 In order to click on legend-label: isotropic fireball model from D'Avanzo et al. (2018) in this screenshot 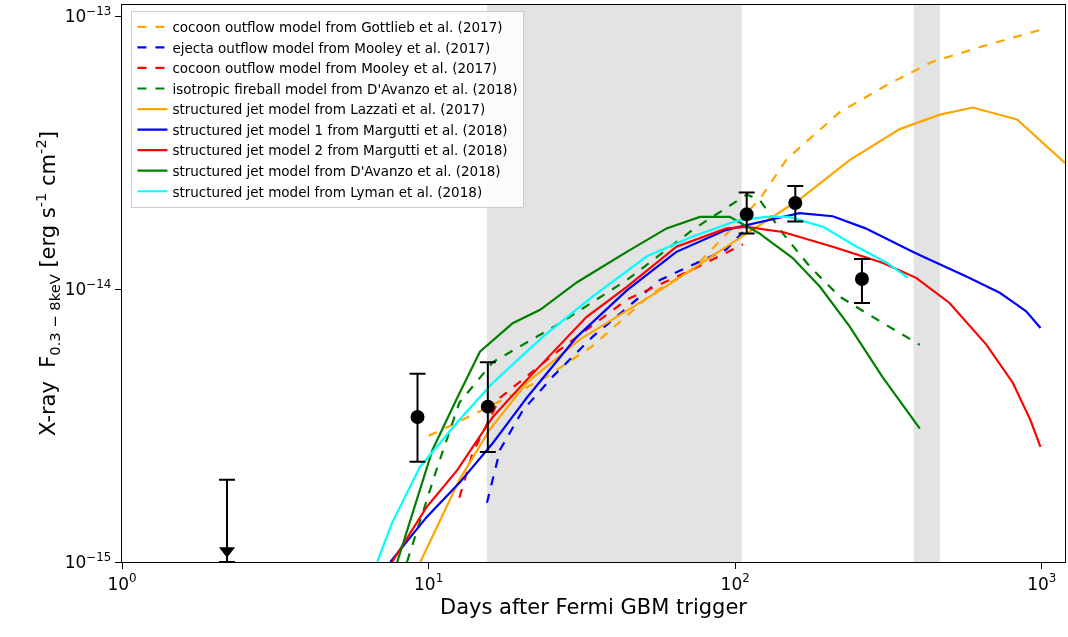, I will do `click(345, 88)`.